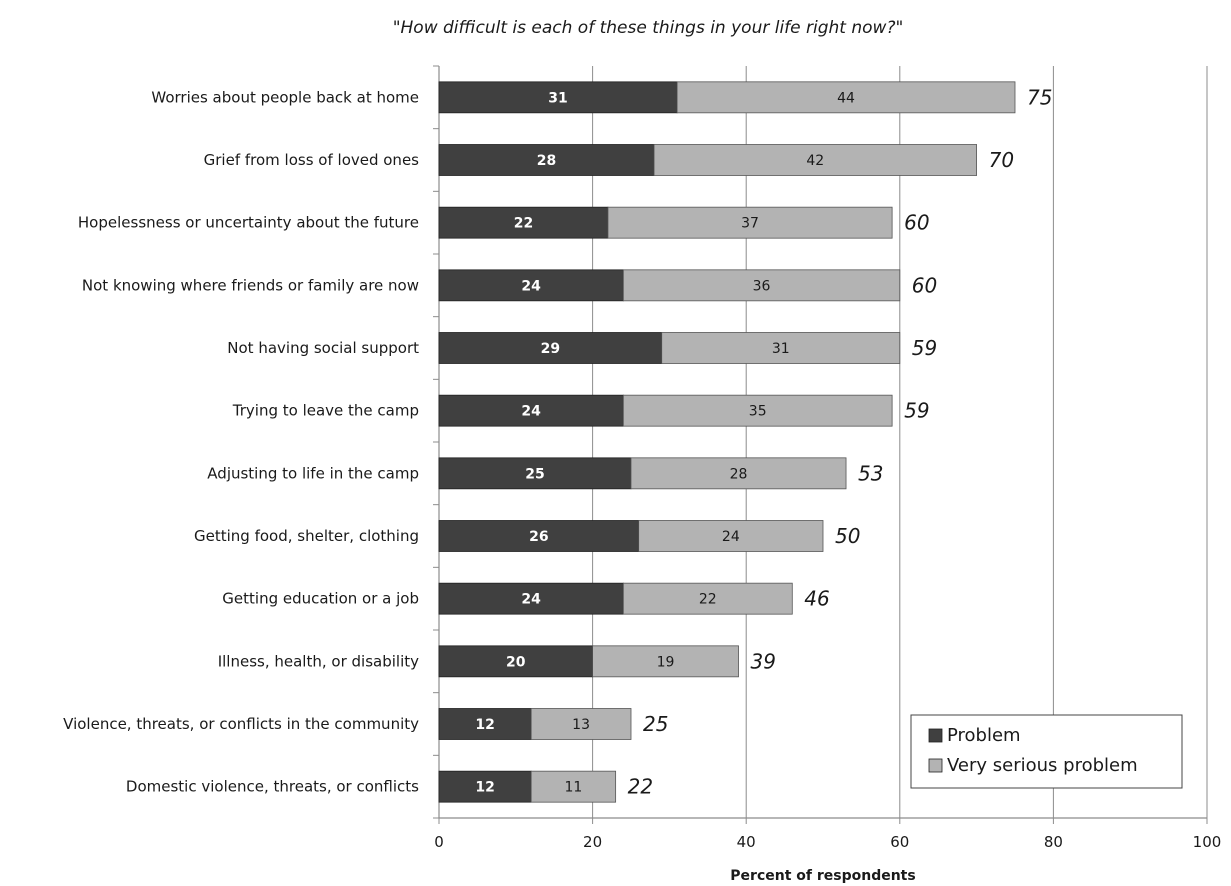 The height and width of the screenshot is (886, 1231). I want to click on data-label-very-serious: 31, so click(781, 349).